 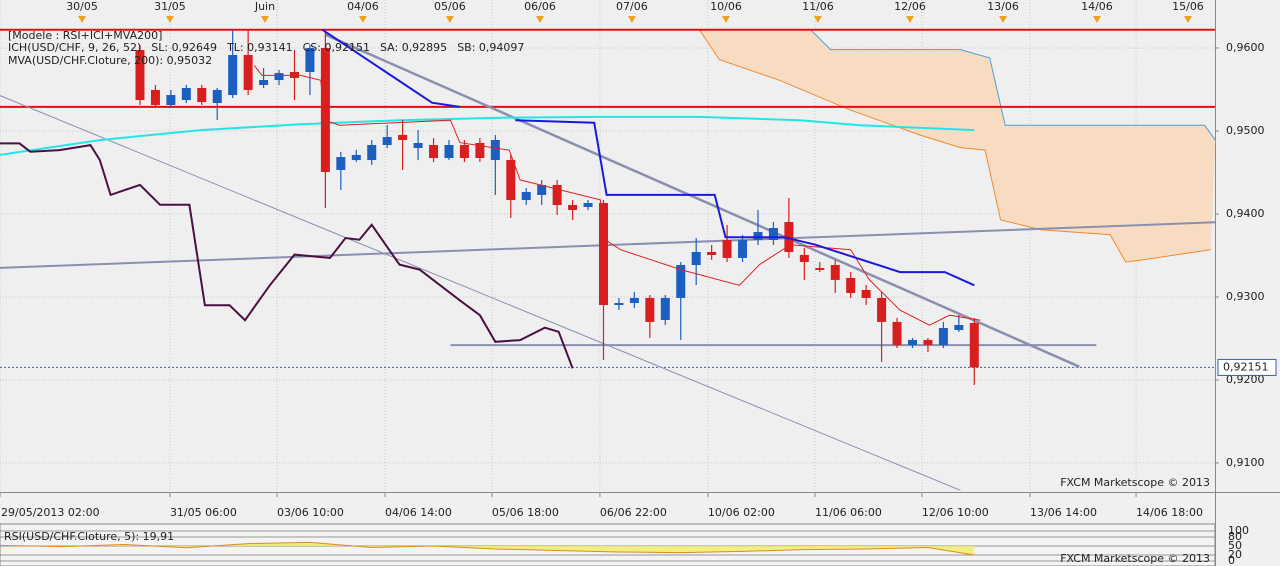 What do you see at coordinates (85, 35) in the screenshot?
I see `model-label: [Modele : RSI+ICI+MVA200]` at bounding box center [85, 35].